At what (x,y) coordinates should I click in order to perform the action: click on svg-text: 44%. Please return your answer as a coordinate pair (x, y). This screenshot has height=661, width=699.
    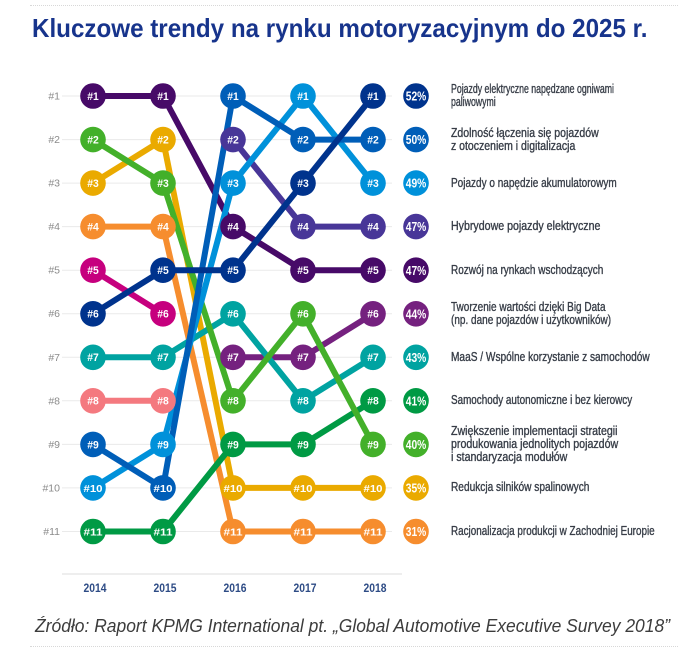
    Looking at the image, I should click on (416, 313).